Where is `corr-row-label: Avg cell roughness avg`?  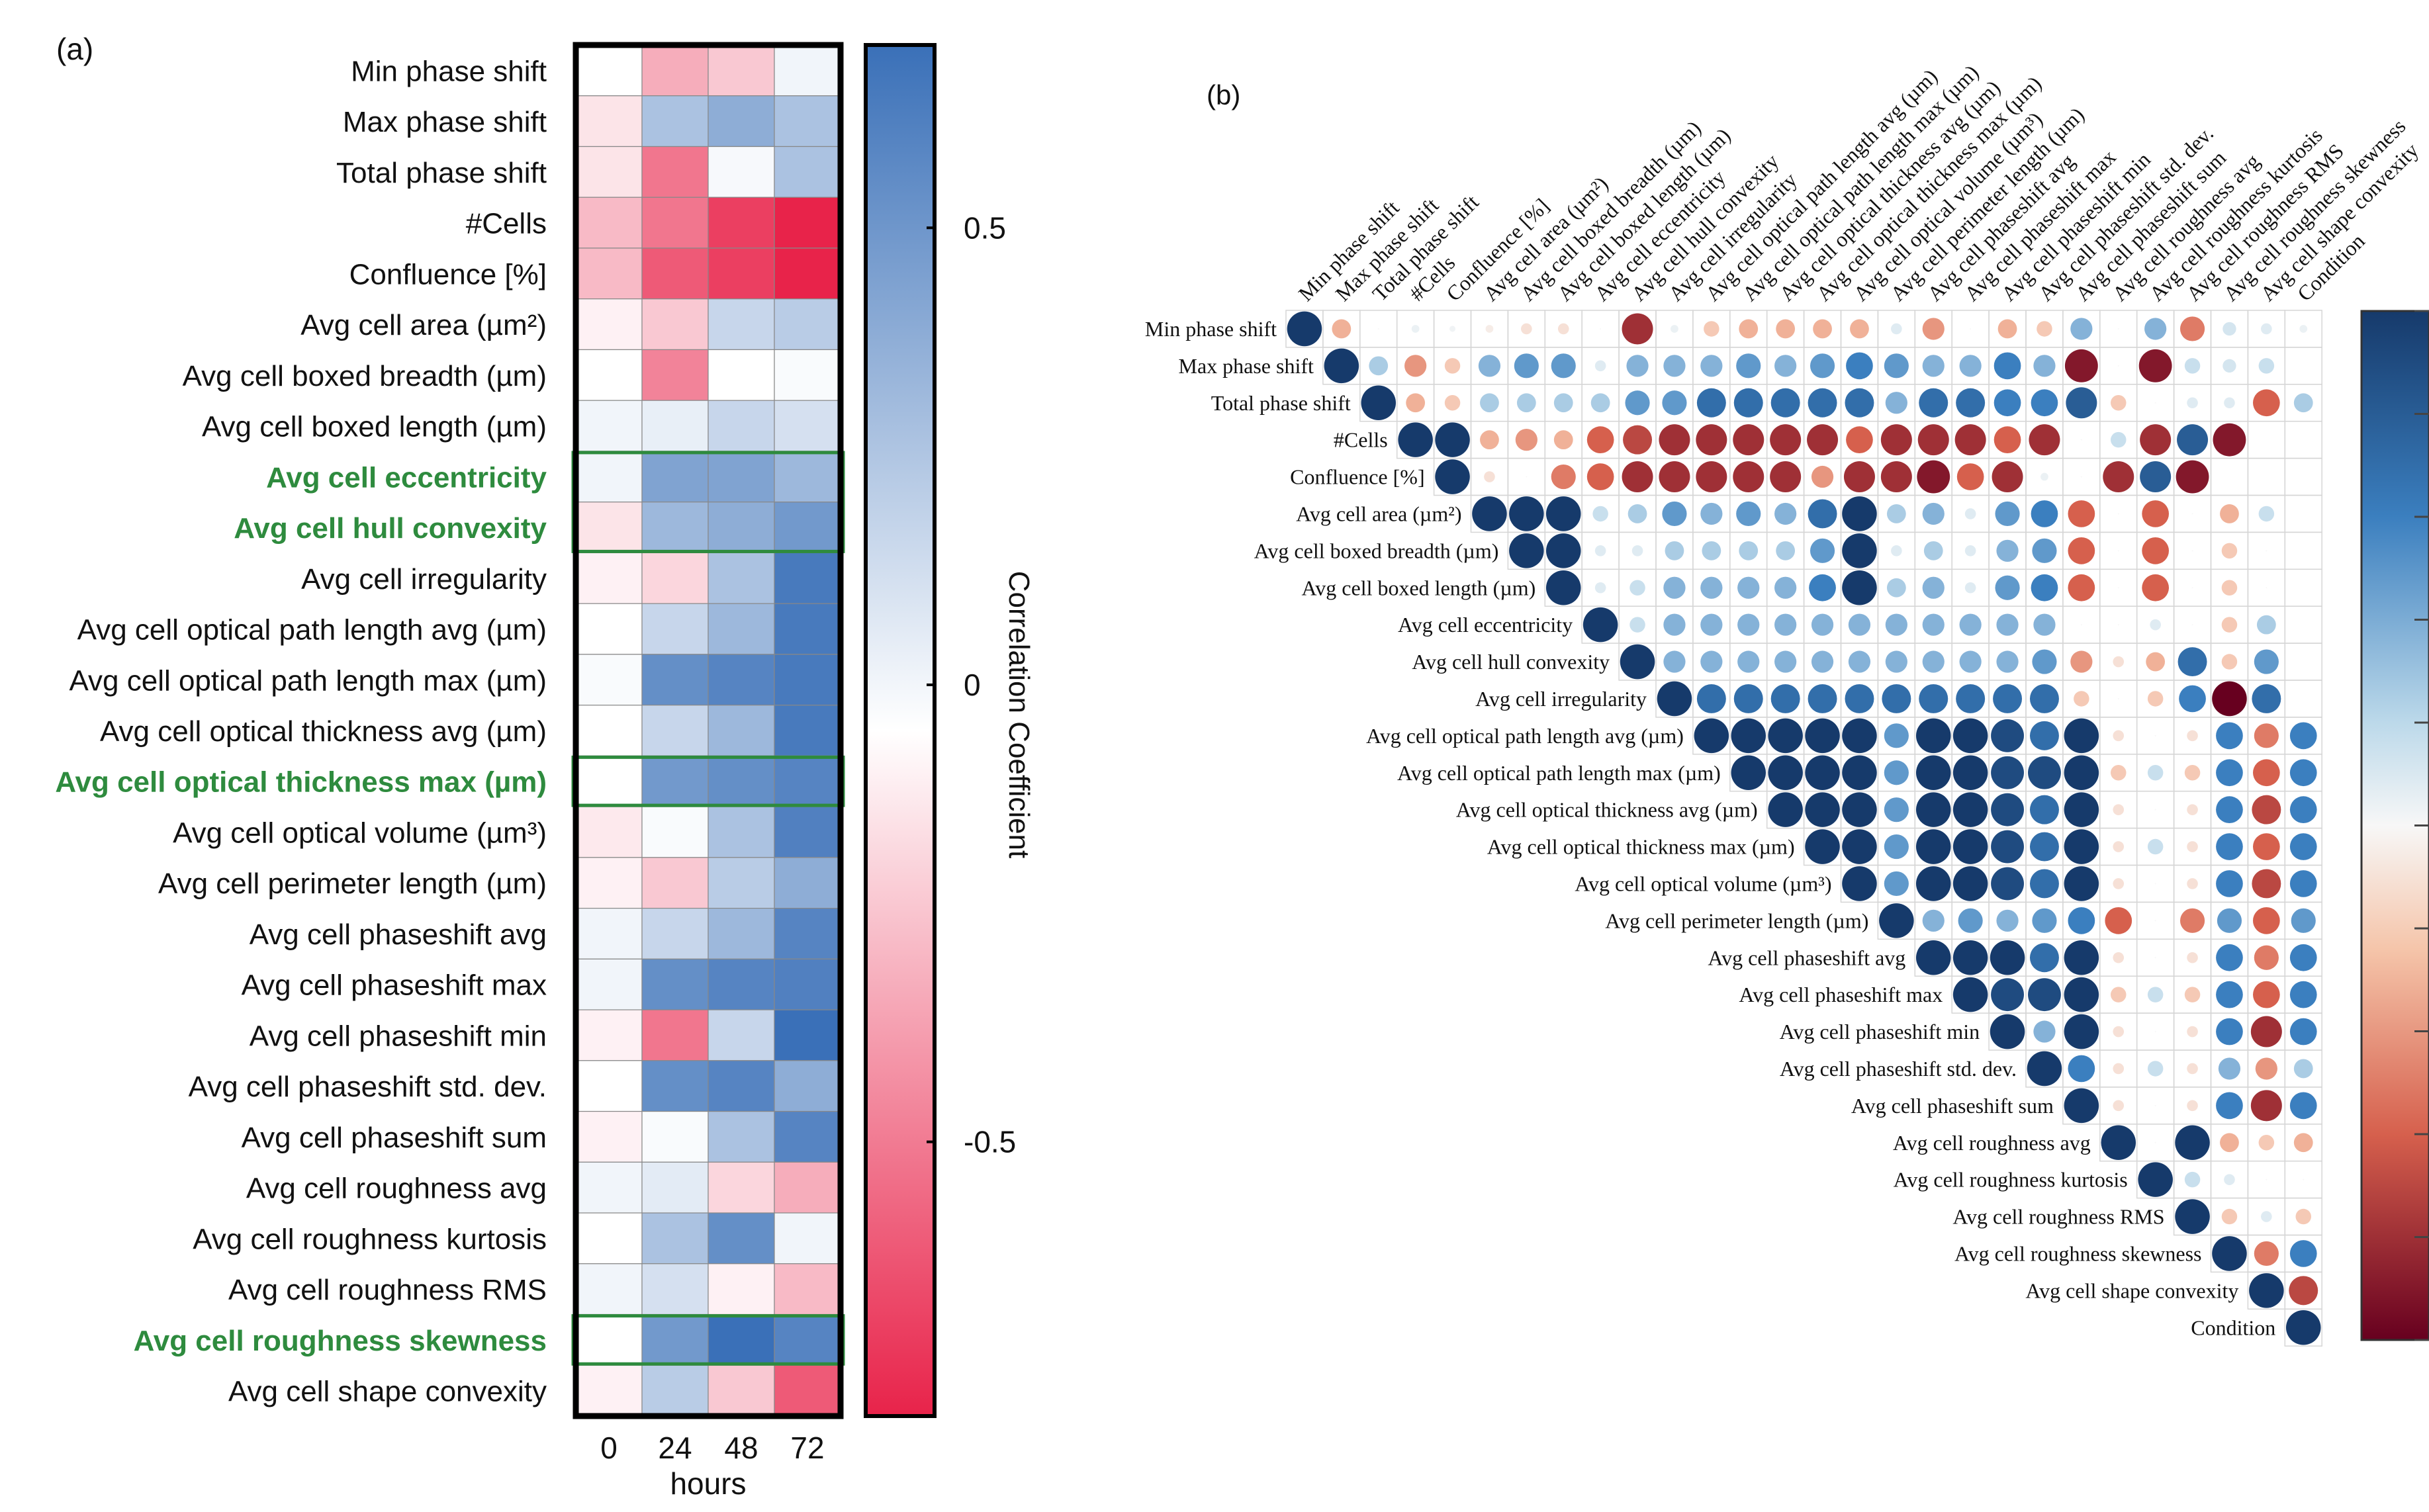
corr-row-label: Avg cell roughness avg is located at coordinates (1992, 1143).